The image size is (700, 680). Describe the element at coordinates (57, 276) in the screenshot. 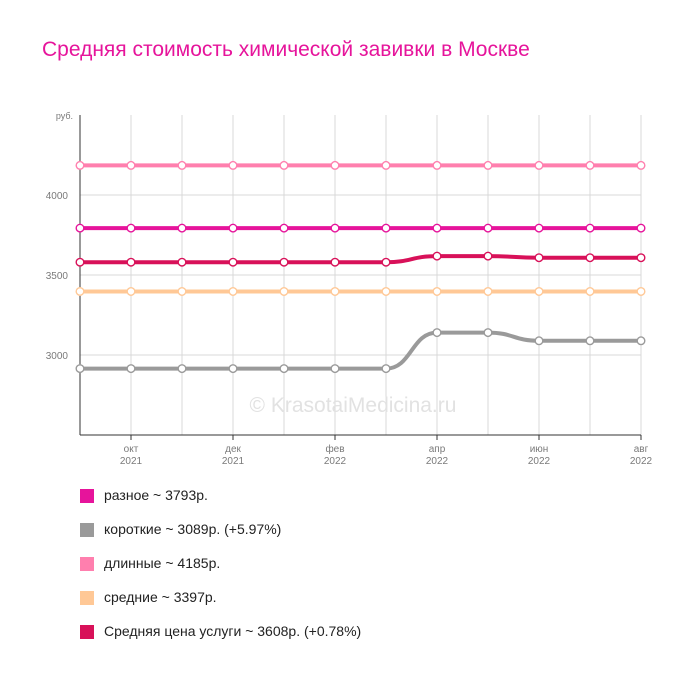

I see `y-tick-label: 3500` at that location.